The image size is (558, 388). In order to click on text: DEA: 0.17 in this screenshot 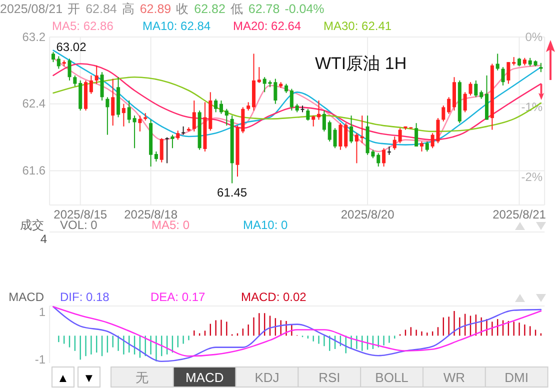, I will do `click(178, 297)`.